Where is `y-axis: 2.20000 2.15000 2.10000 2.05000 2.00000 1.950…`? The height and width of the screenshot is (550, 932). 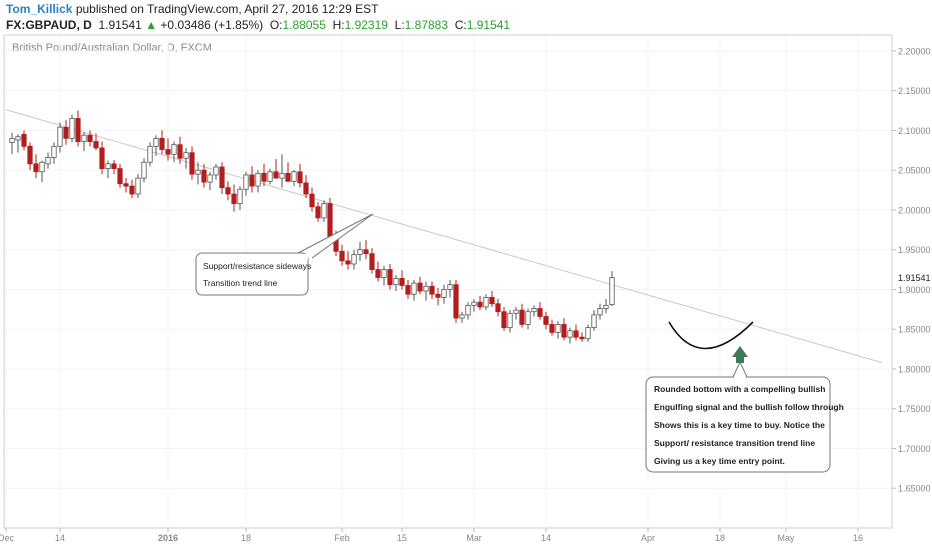 y-axis: 2.20000 2.15000 2.10000 2.05000 2.00000 1.950… is located at coordinates (911, 270).